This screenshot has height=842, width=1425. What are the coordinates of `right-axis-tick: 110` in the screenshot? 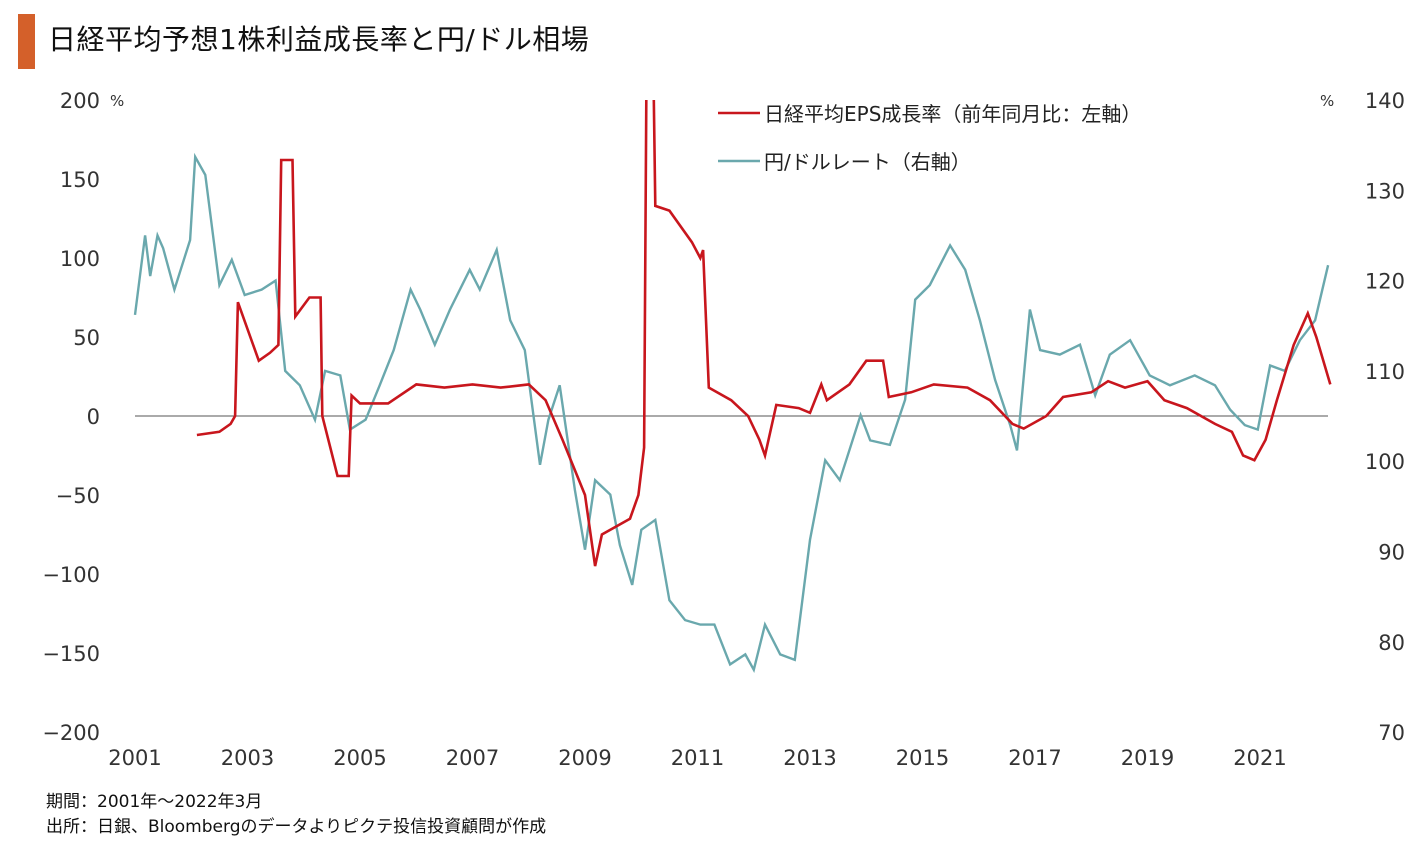 It's located at (1385, 372).